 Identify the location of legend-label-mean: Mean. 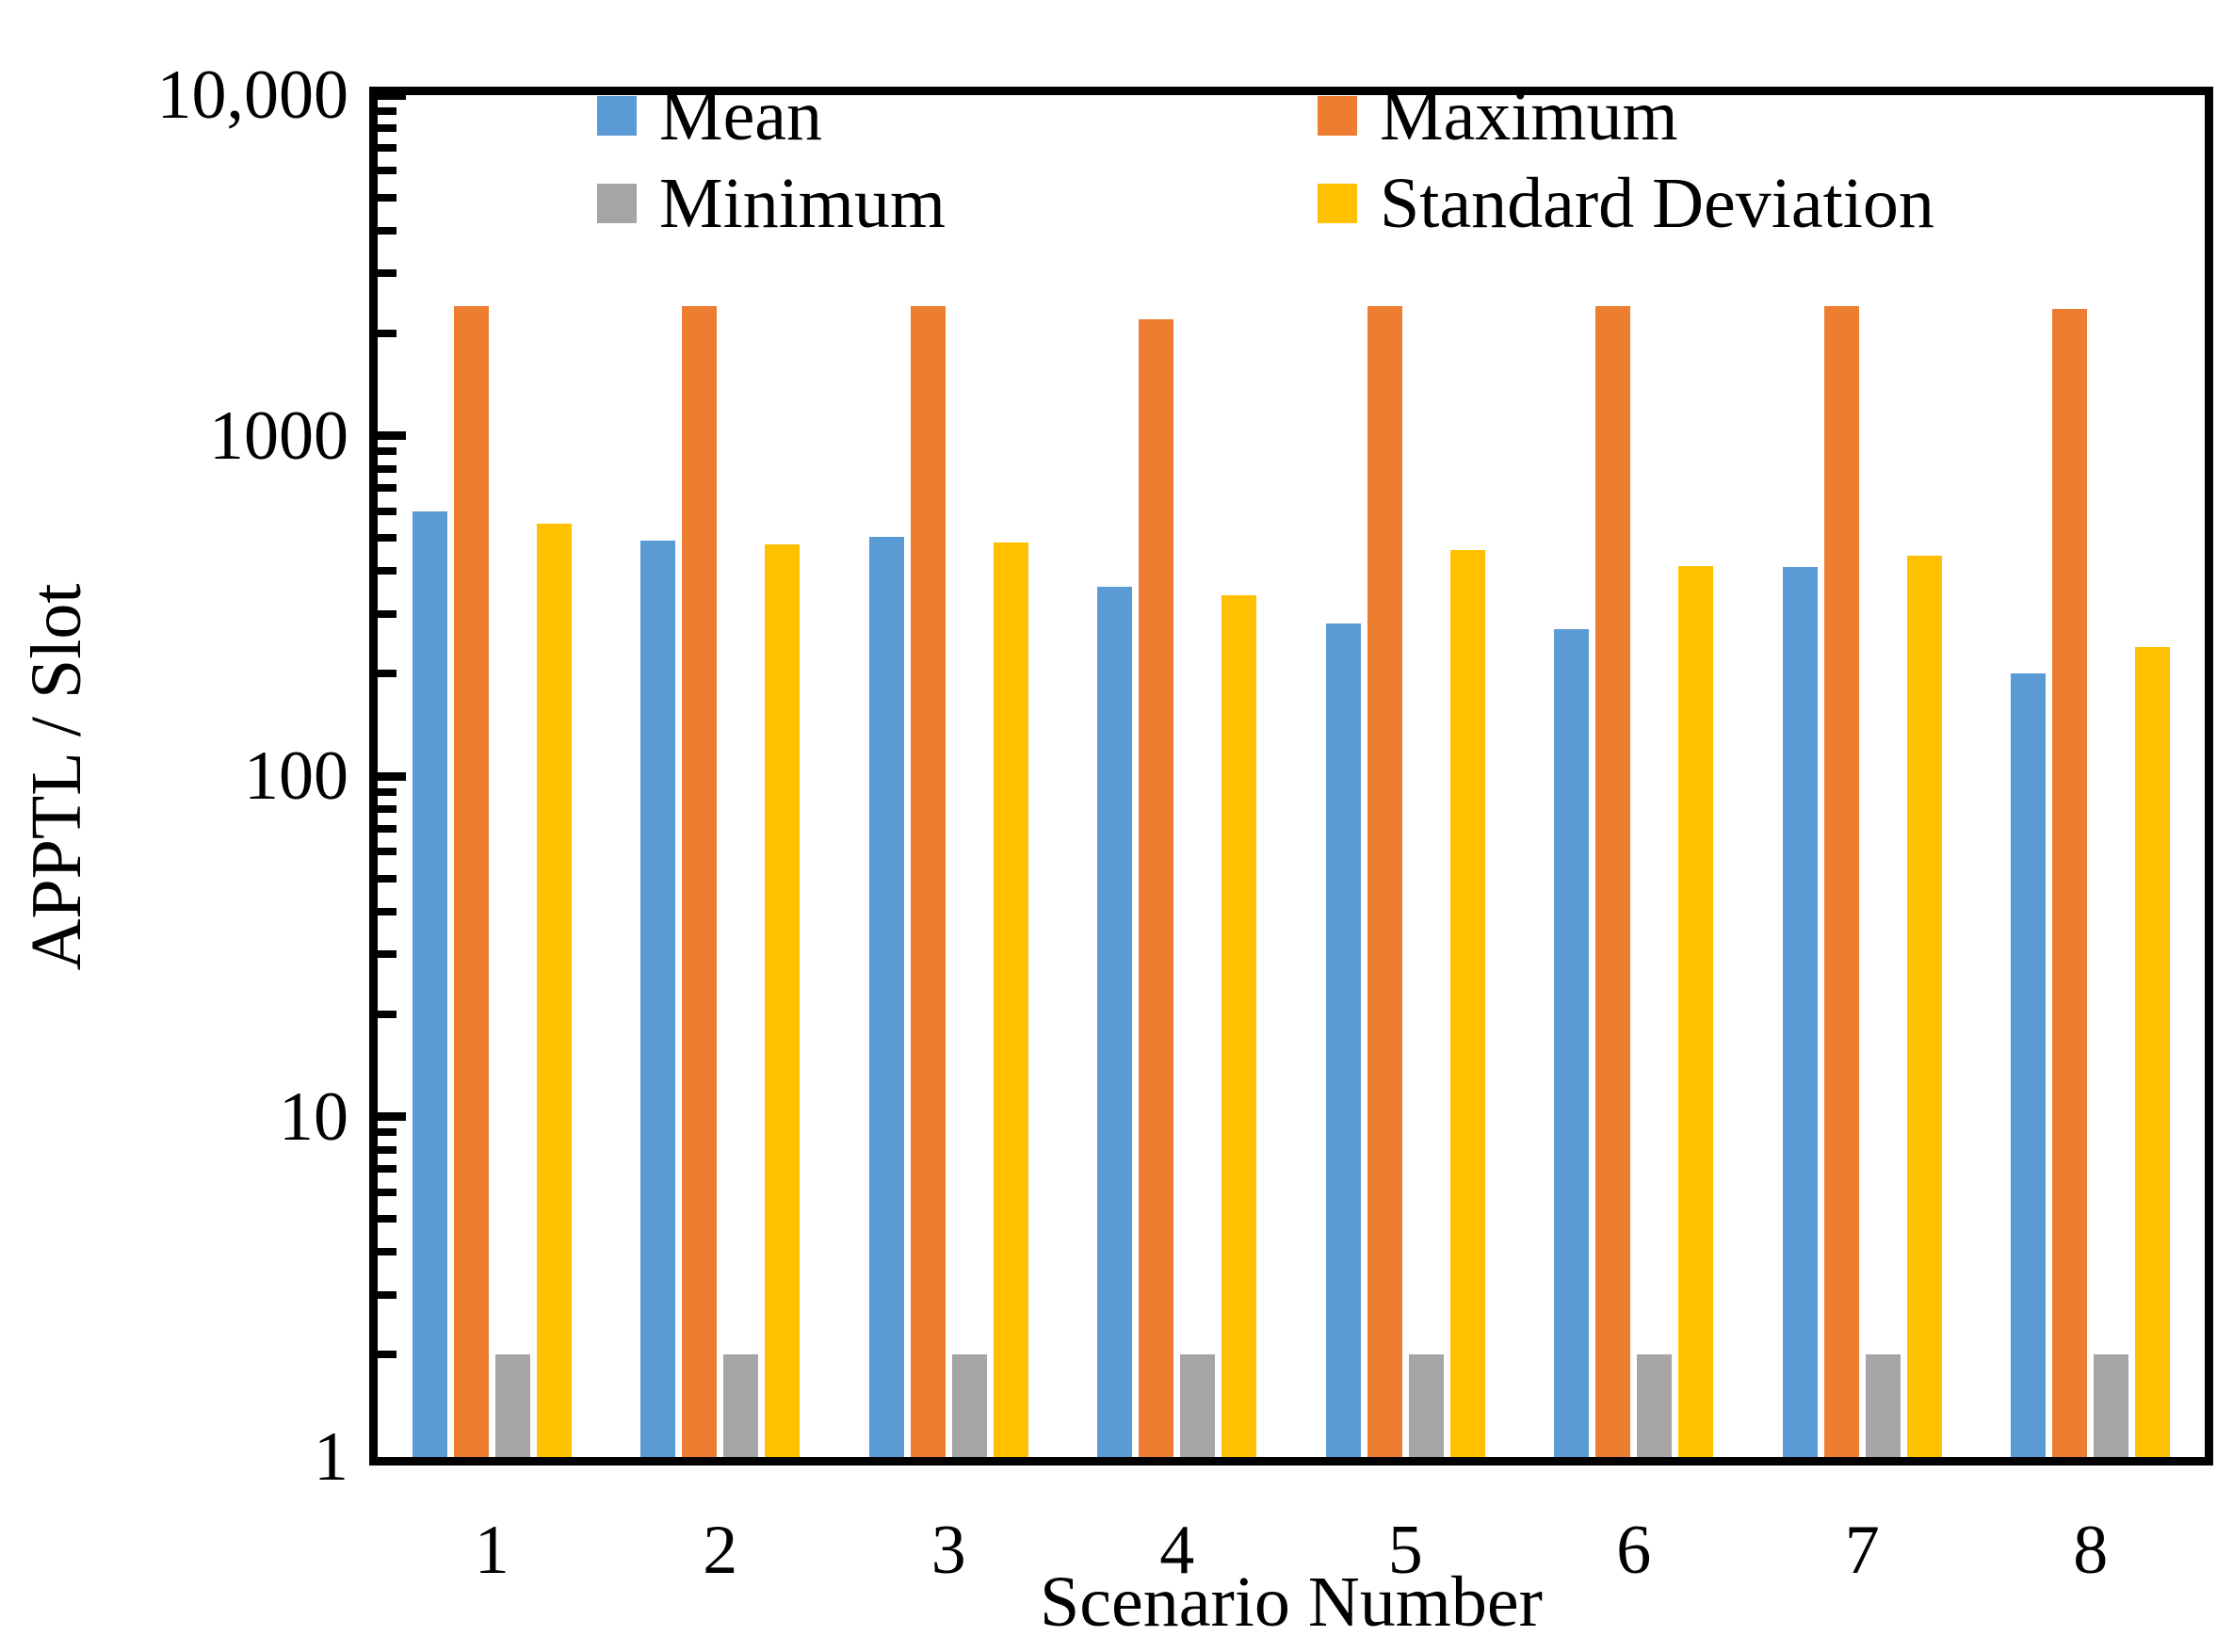
(741, 116).